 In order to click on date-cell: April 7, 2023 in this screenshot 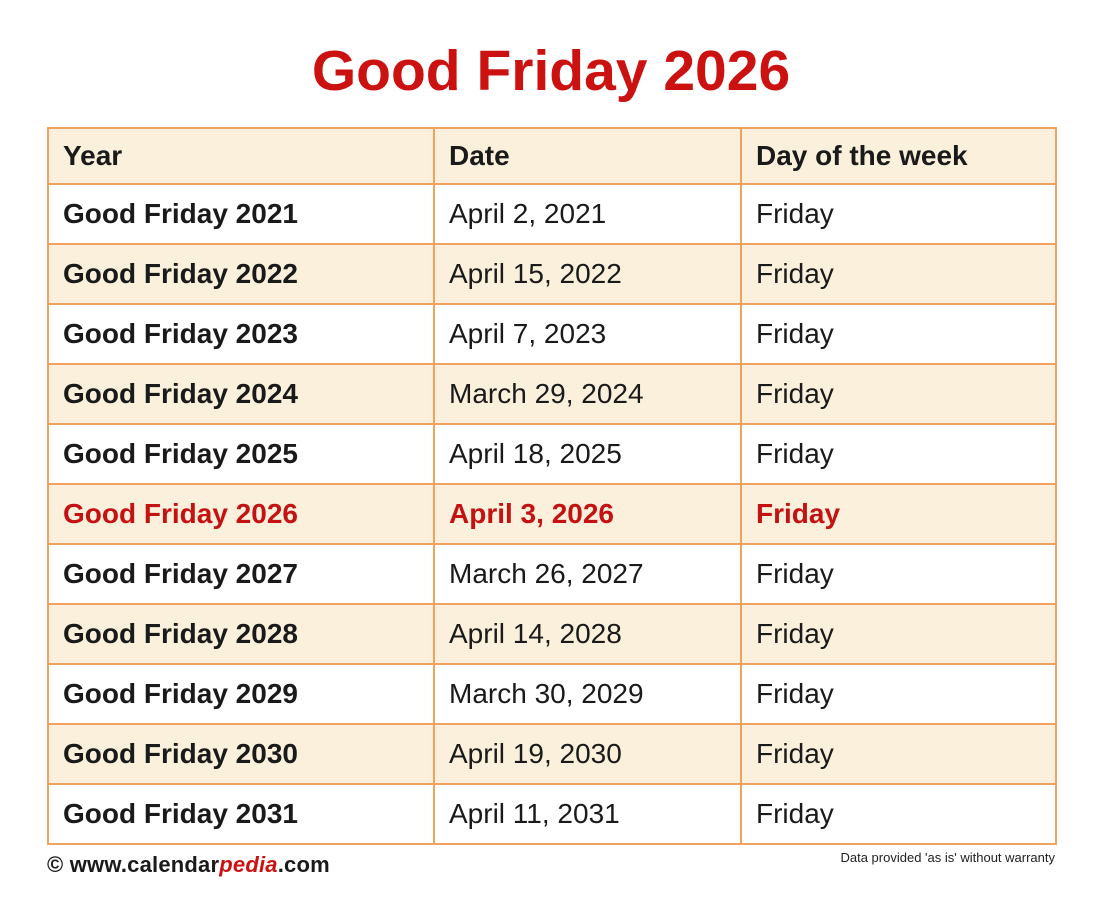, I will do `click(587, 334)`.